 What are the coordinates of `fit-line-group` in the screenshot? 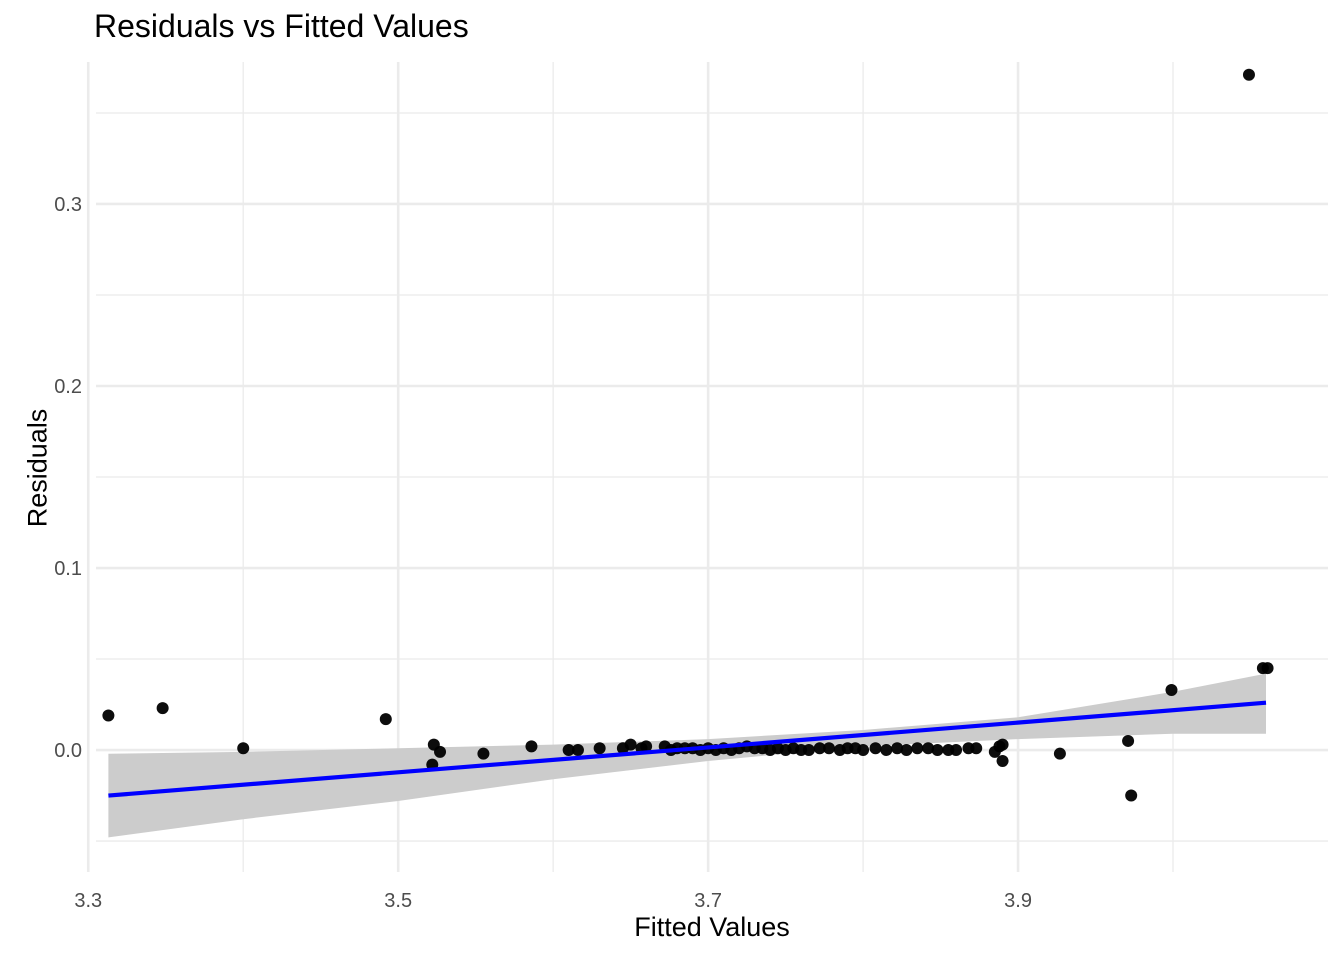 It's located at (687, 749).